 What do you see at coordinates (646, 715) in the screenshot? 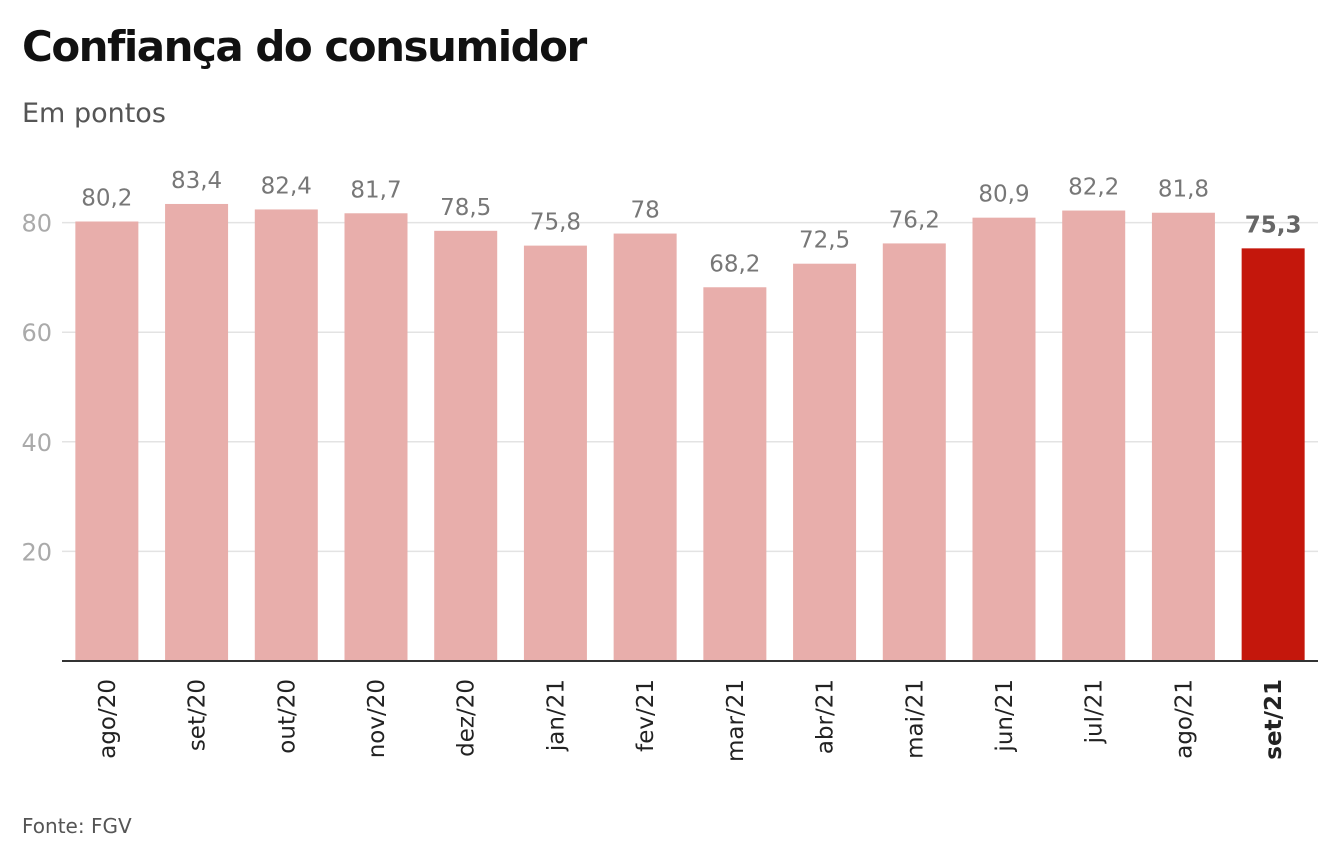
I see `x-tick-label: fev/21` at bounding box center [646, 715].